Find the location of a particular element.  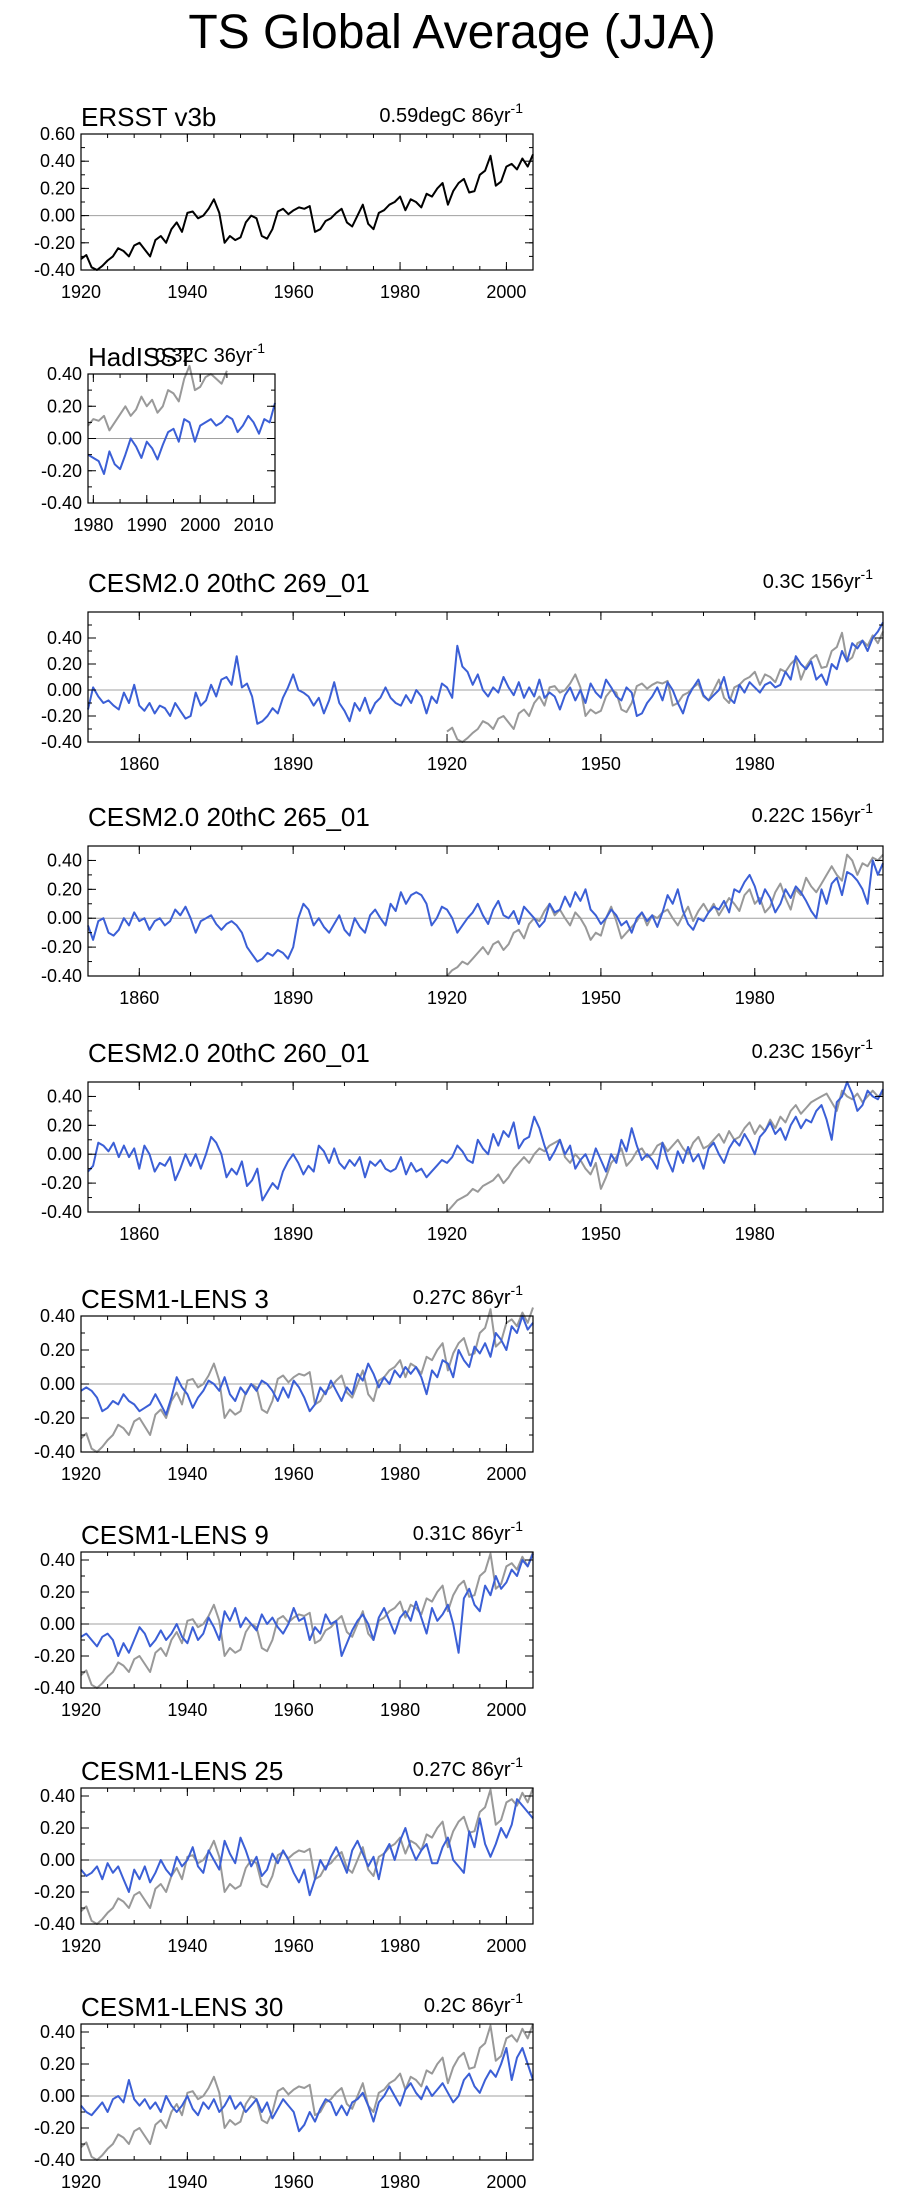

trend-value: 0.59degC 86yr is located at coordinates (445, 116).